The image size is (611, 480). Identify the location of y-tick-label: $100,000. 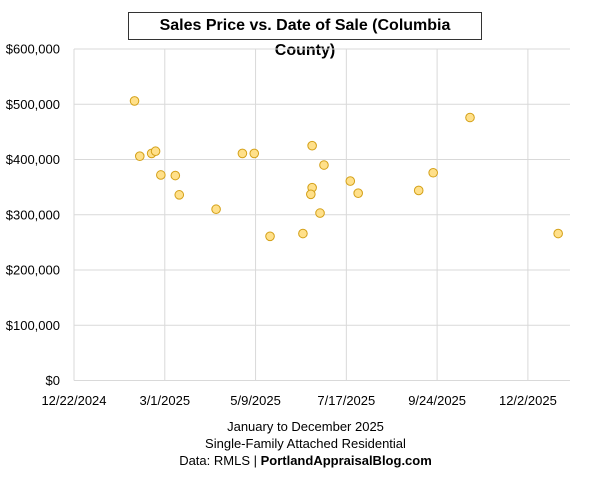
(33, 325).